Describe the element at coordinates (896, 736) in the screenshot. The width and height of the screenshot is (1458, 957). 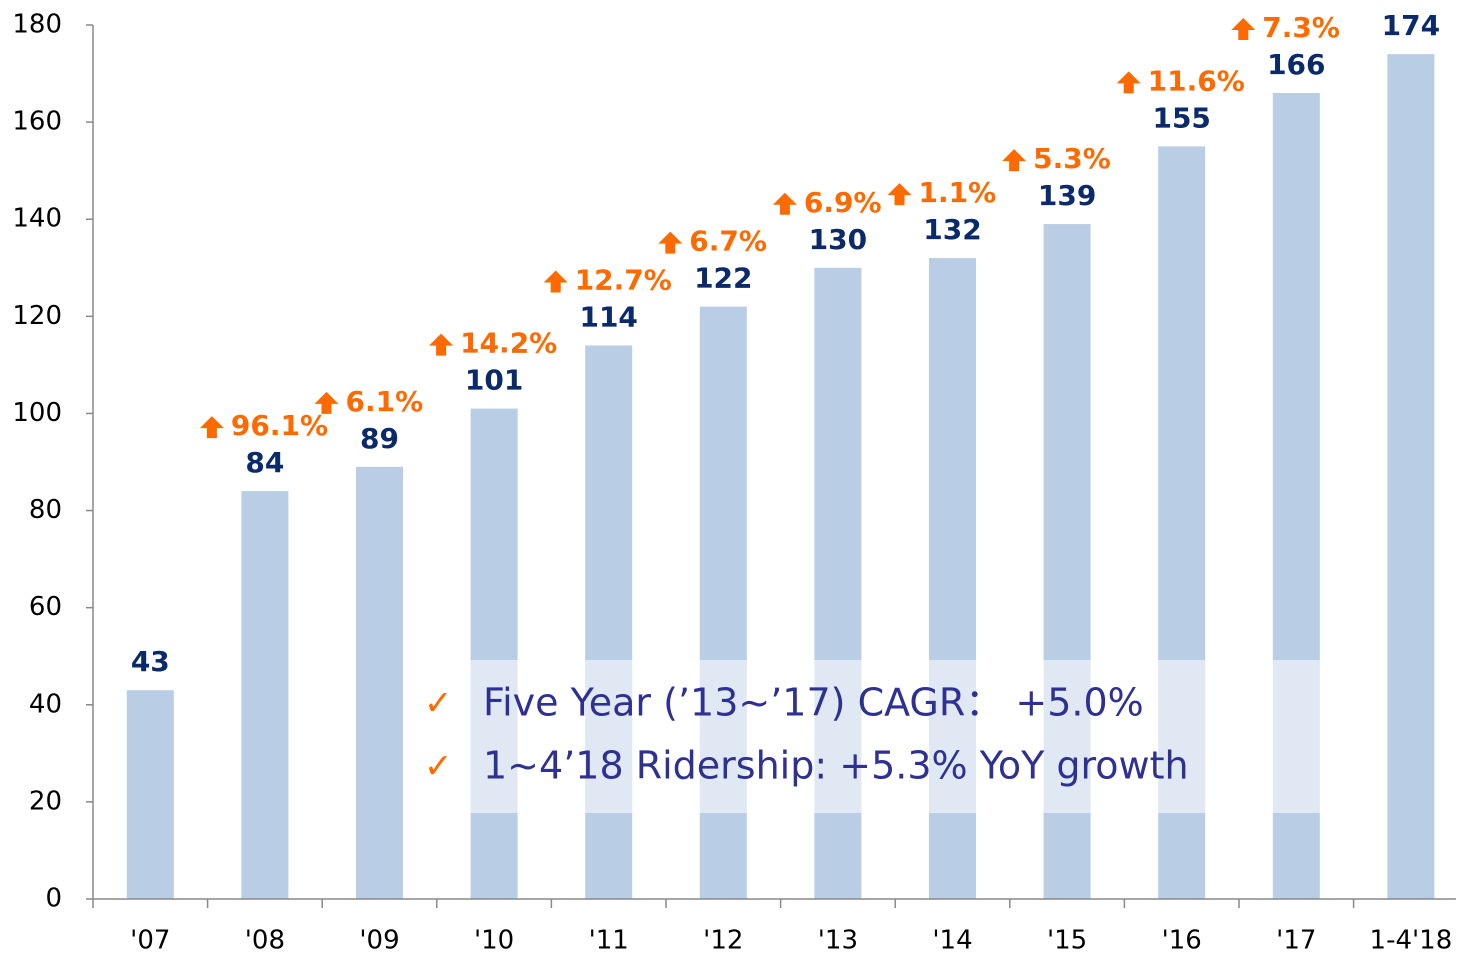
I see `annotation-box` at that location.